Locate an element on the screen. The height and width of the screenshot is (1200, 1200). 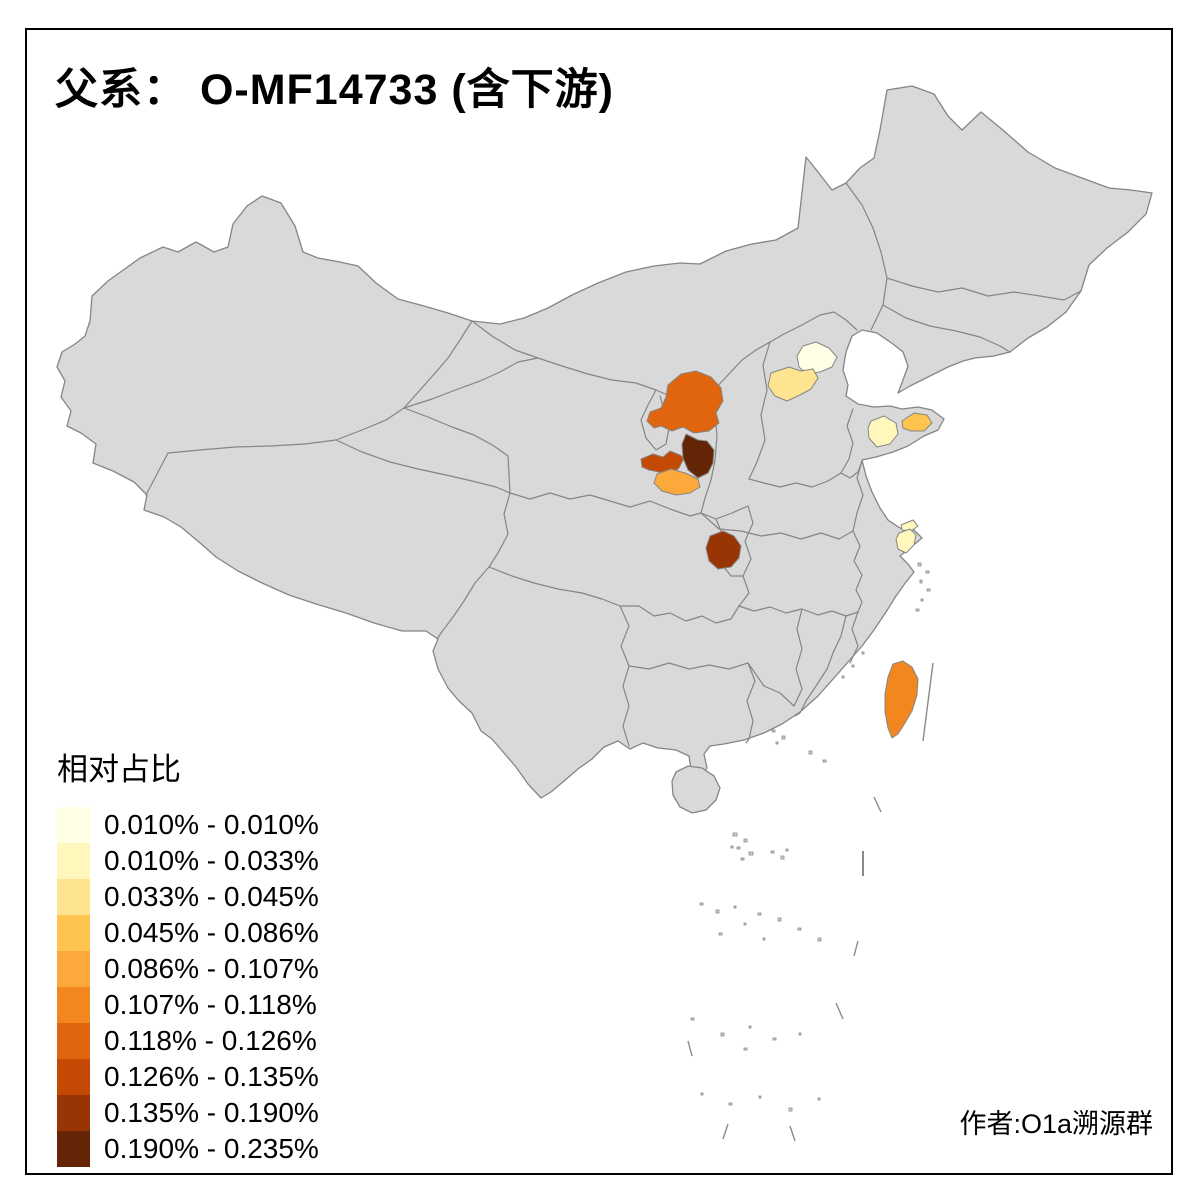
legend-item: 0.118% - 0.126% is located at coordinates (188, 1041).